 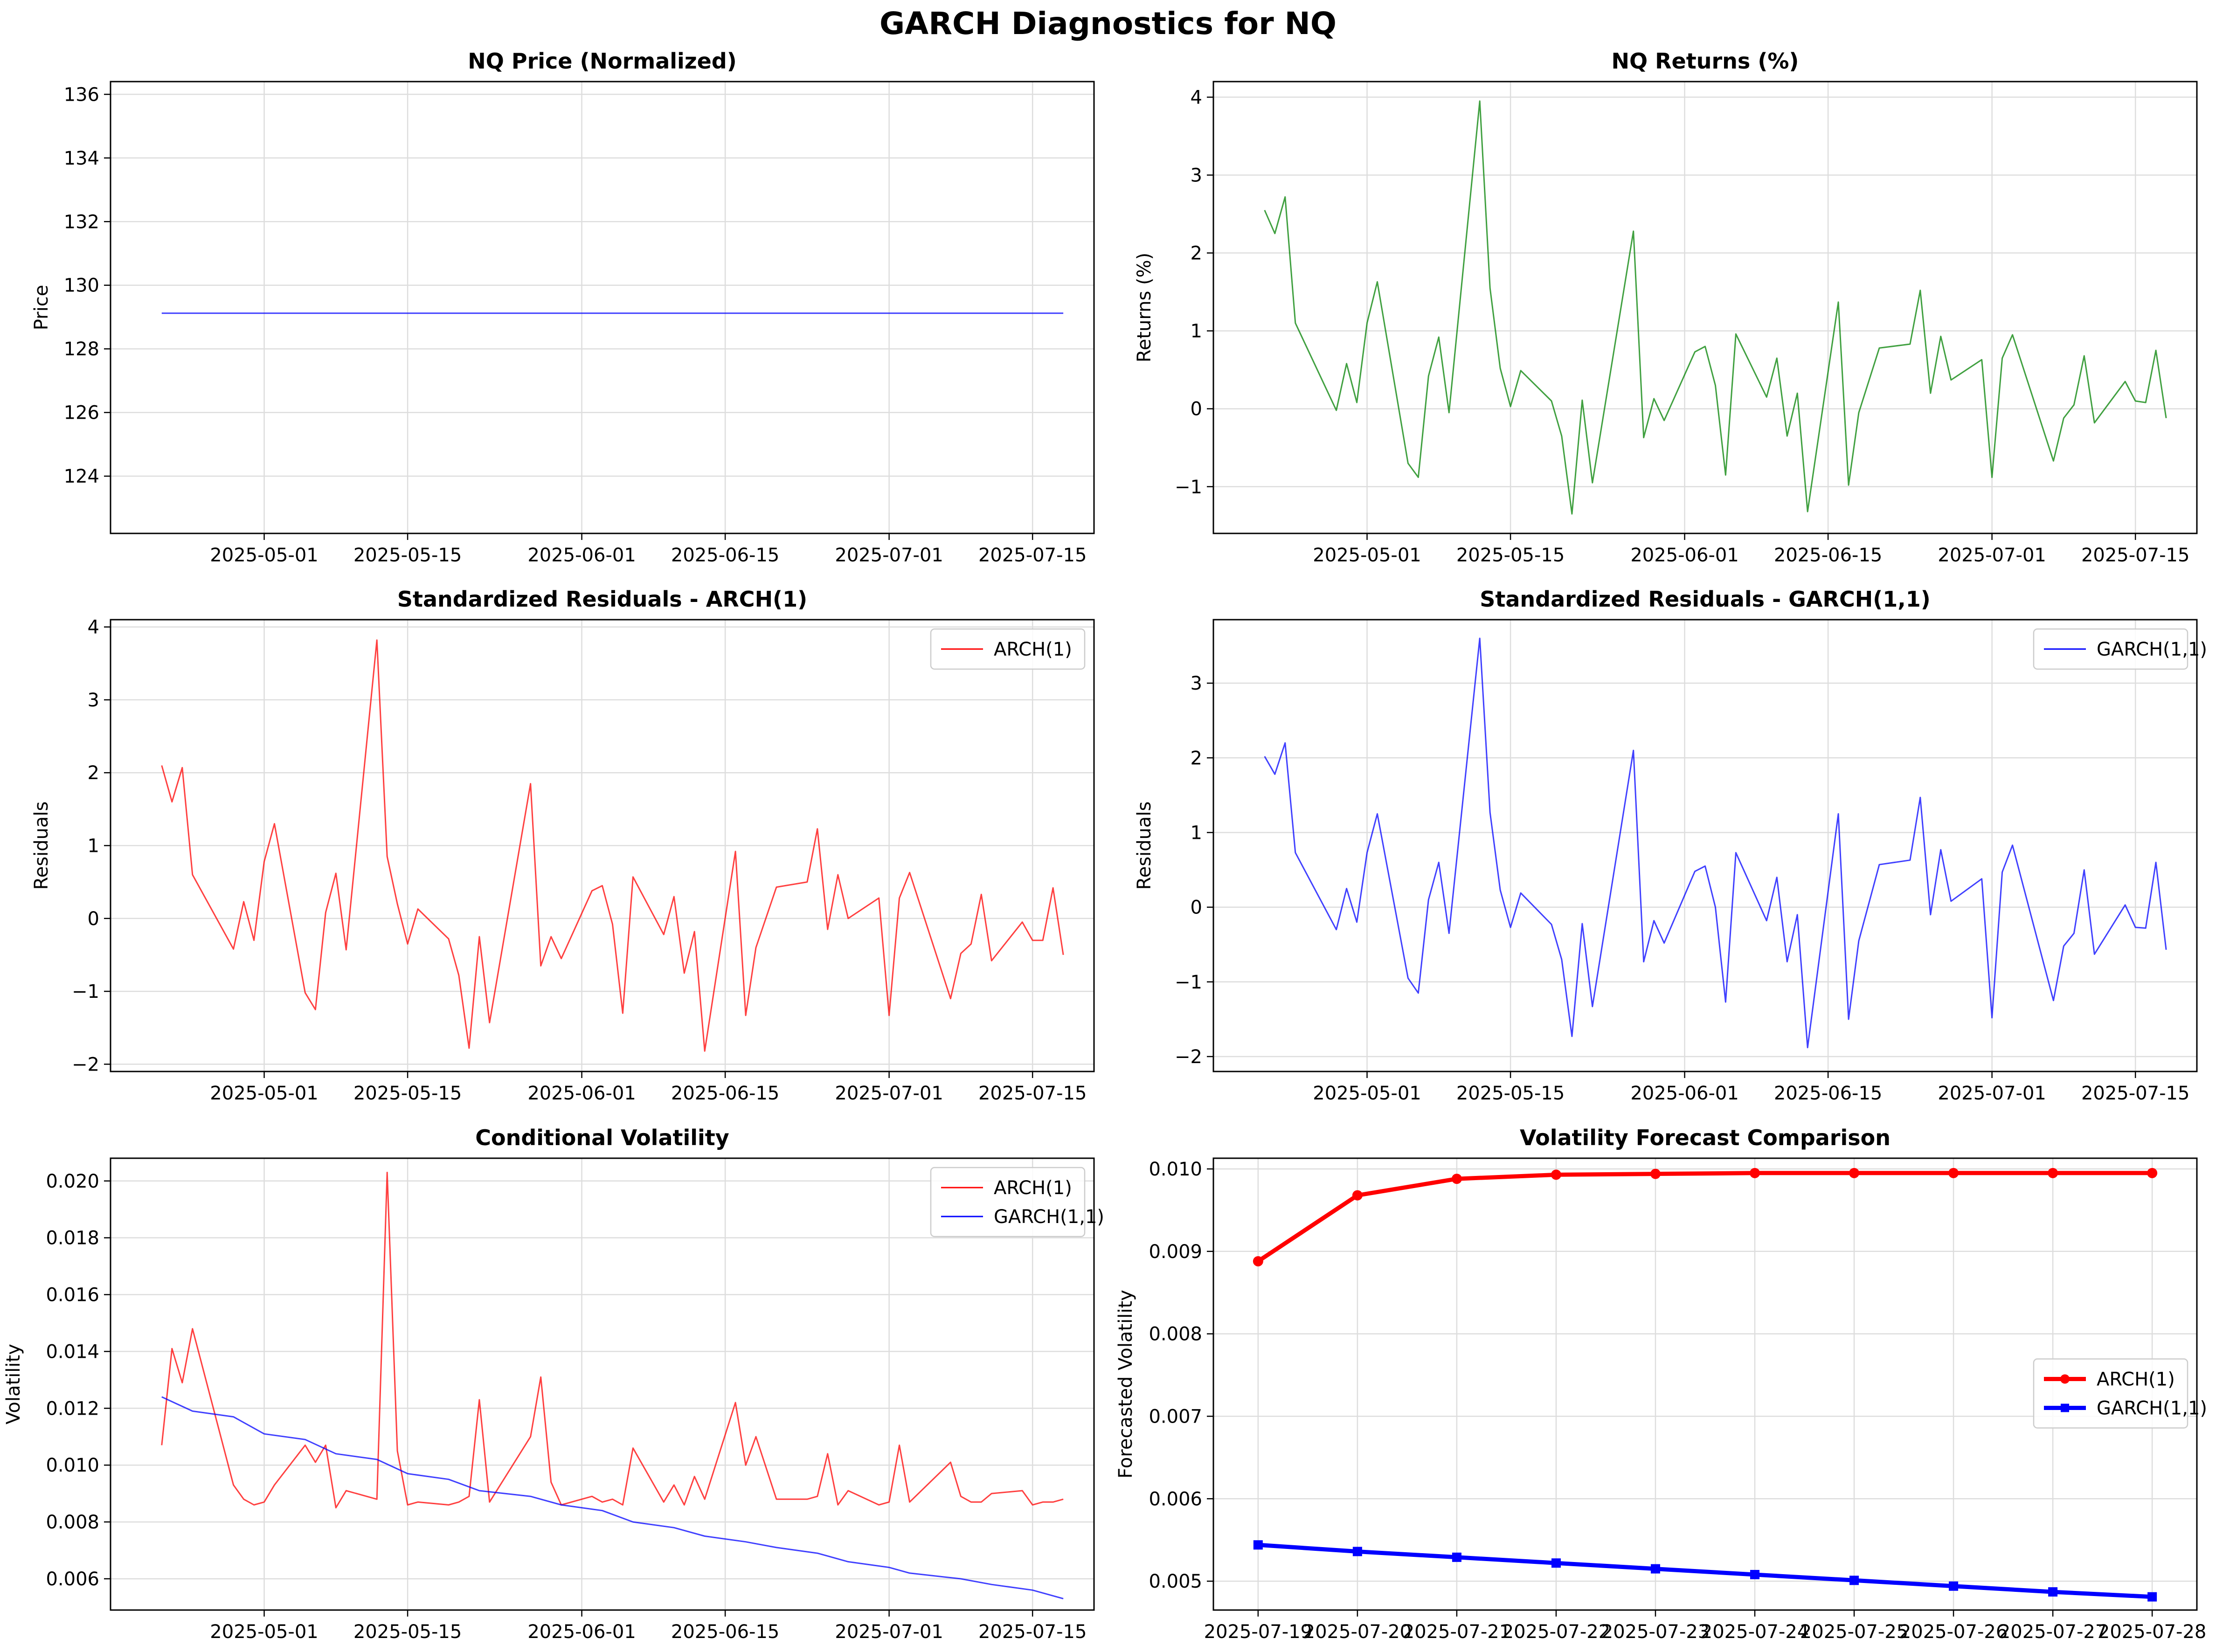 I want to click on y-tick-label: 0.012, so click(x=72, y=1408).